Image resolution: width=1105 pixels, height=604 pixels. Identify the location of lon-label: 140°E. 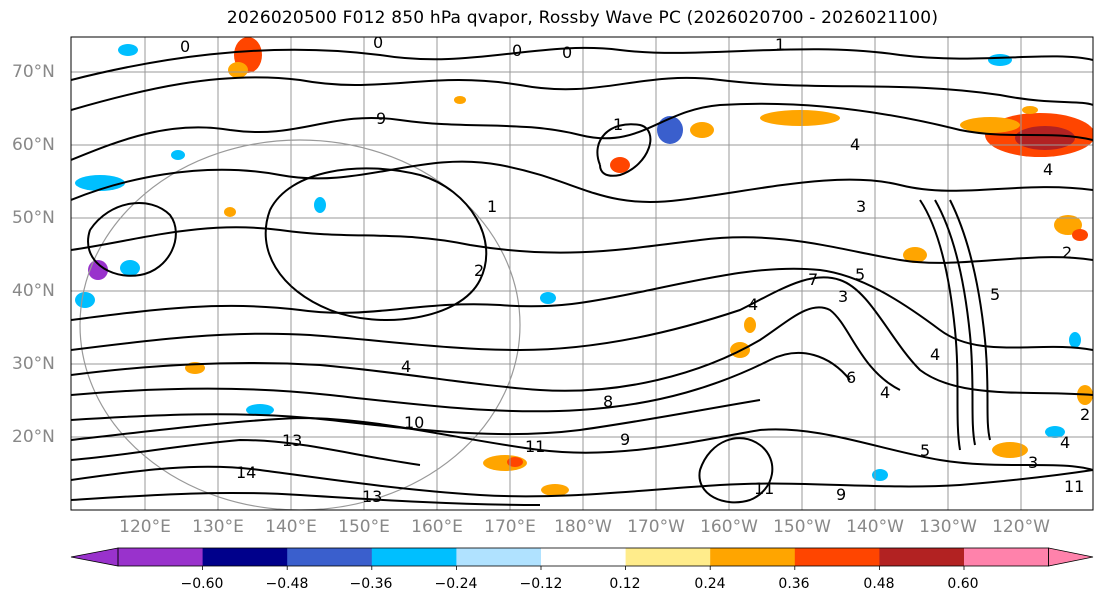
(291, 527).